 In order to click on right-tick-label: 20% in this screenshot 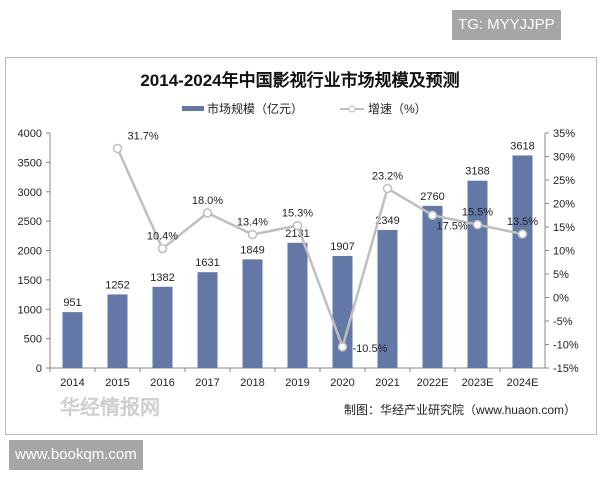, I will do `click(564, 205)`.